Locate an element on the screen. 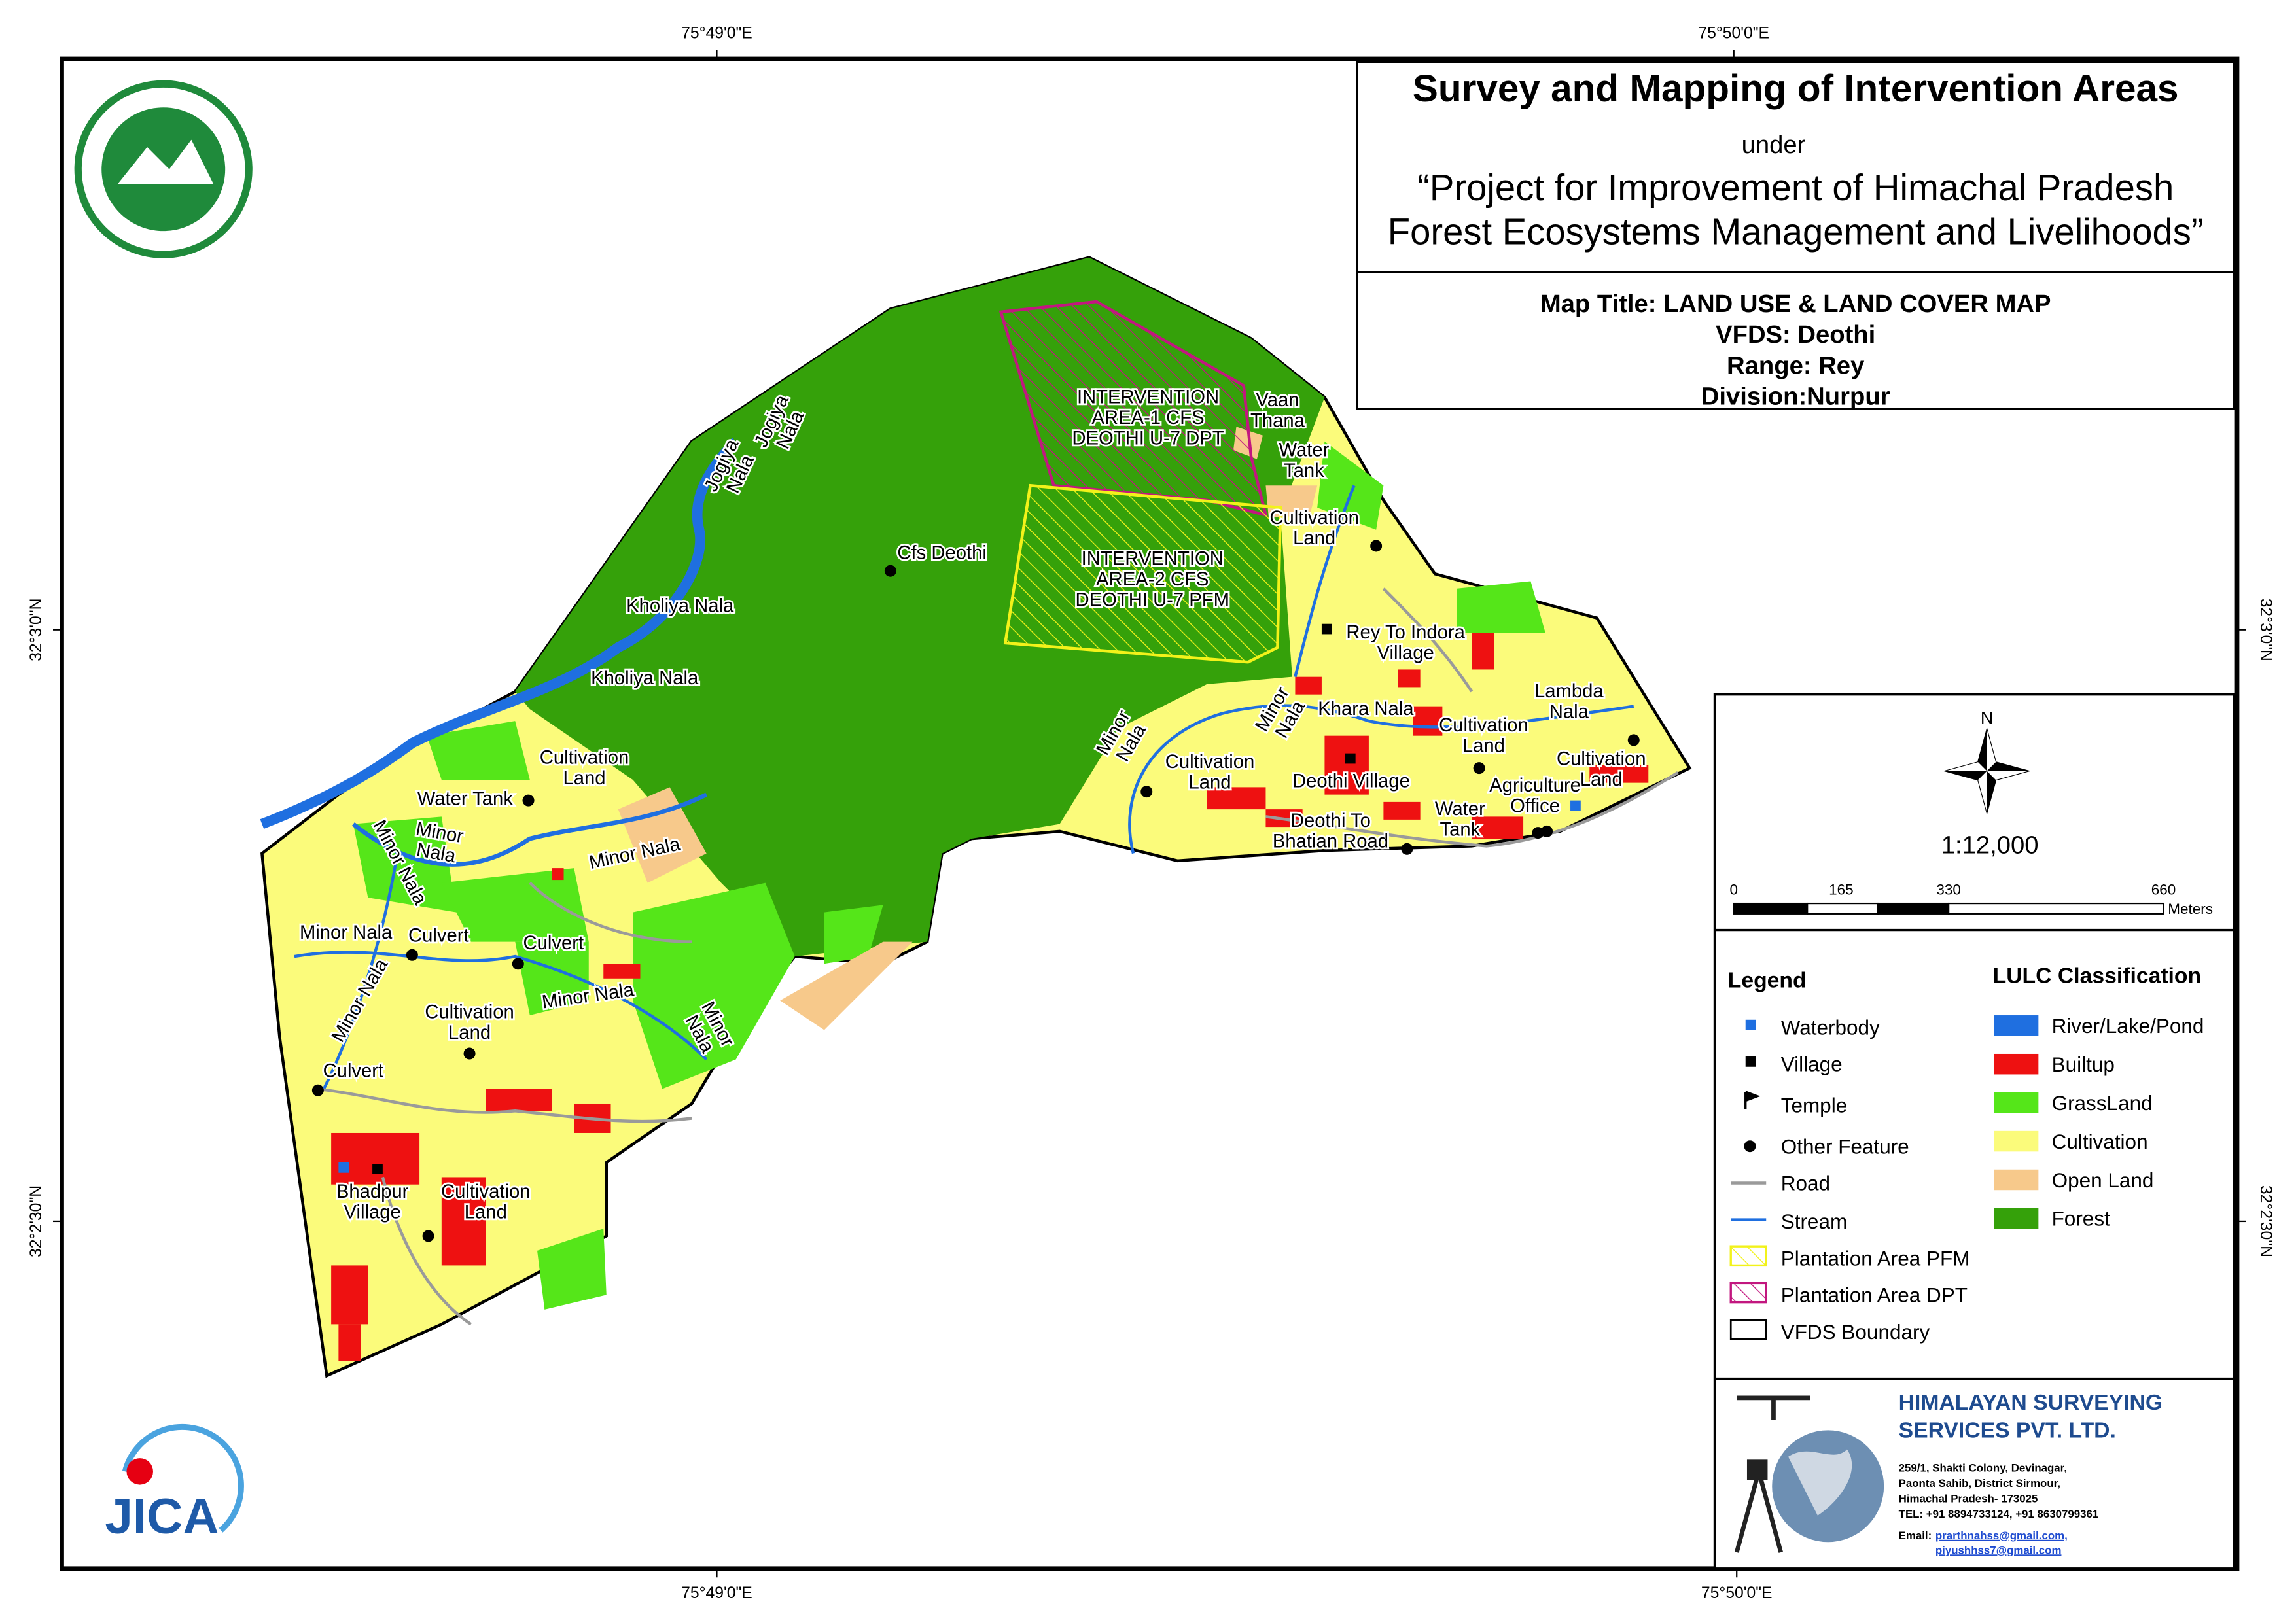  lulc-label: GrassLand is located at coordinates (2103, 1103).